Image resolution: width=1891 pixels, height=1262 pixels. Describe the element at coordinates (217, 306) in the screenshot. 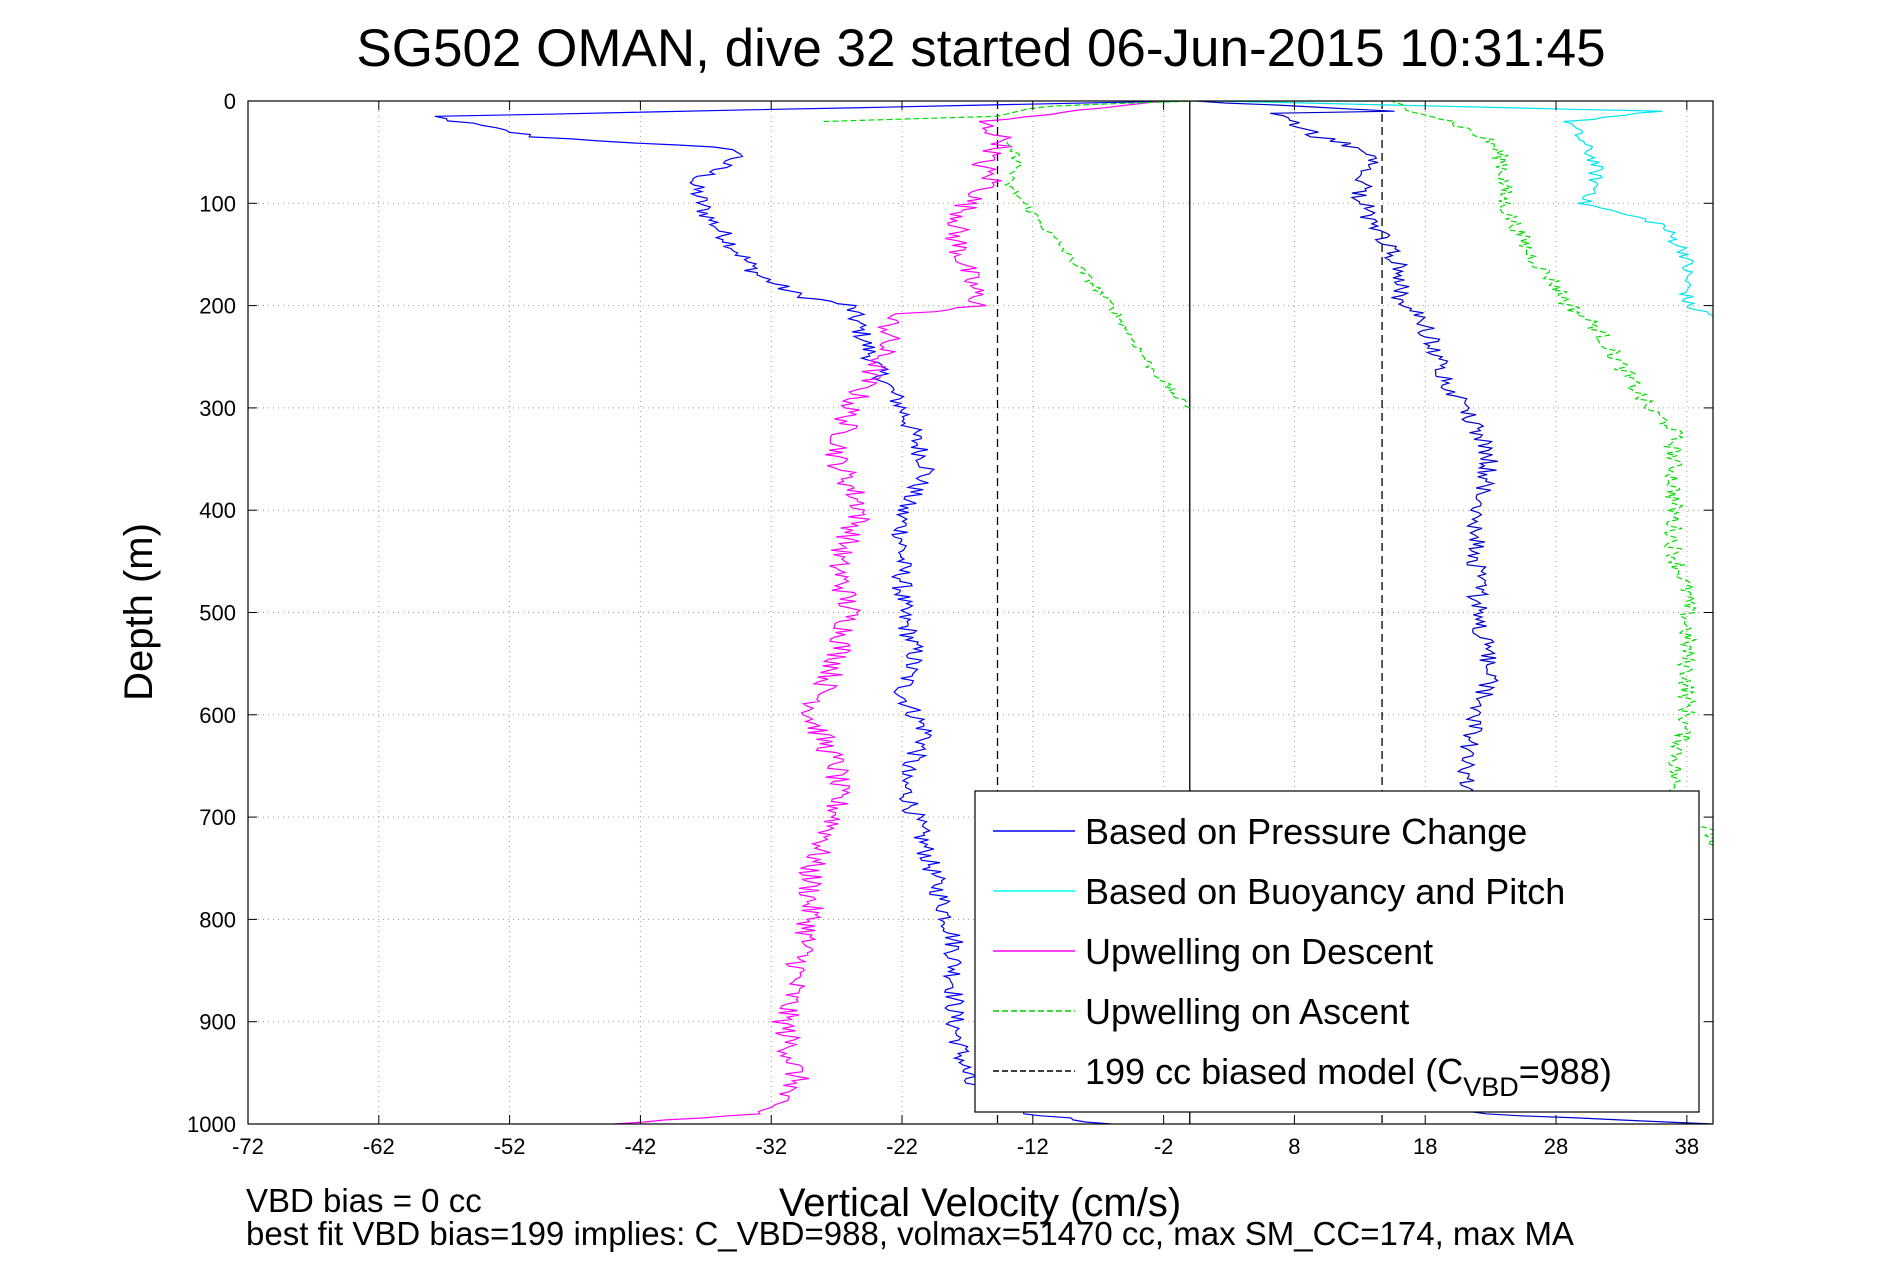

I see `y-tick-label: 200` at that location.